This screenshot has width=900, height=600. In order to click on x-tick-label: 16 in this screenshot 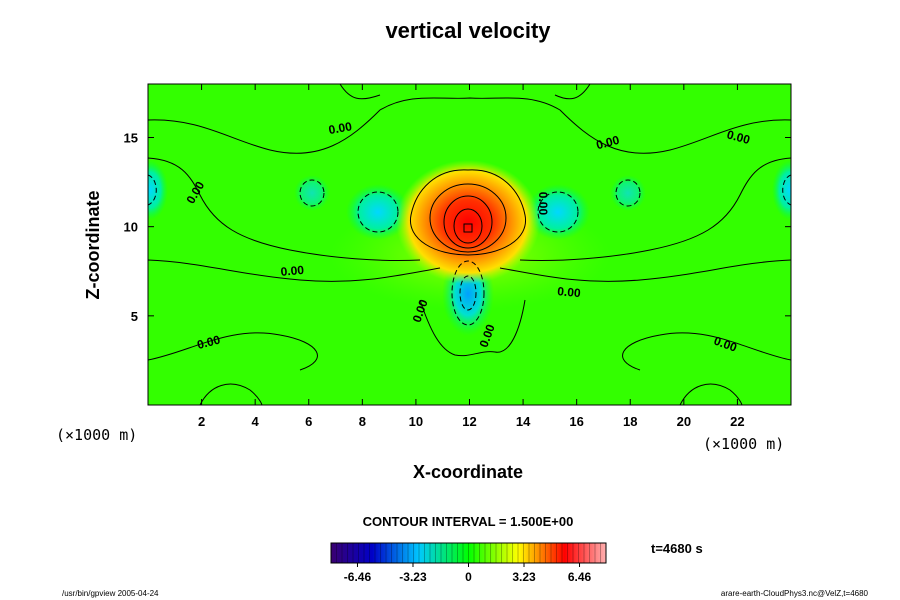, I will do `click(576, 421)`.